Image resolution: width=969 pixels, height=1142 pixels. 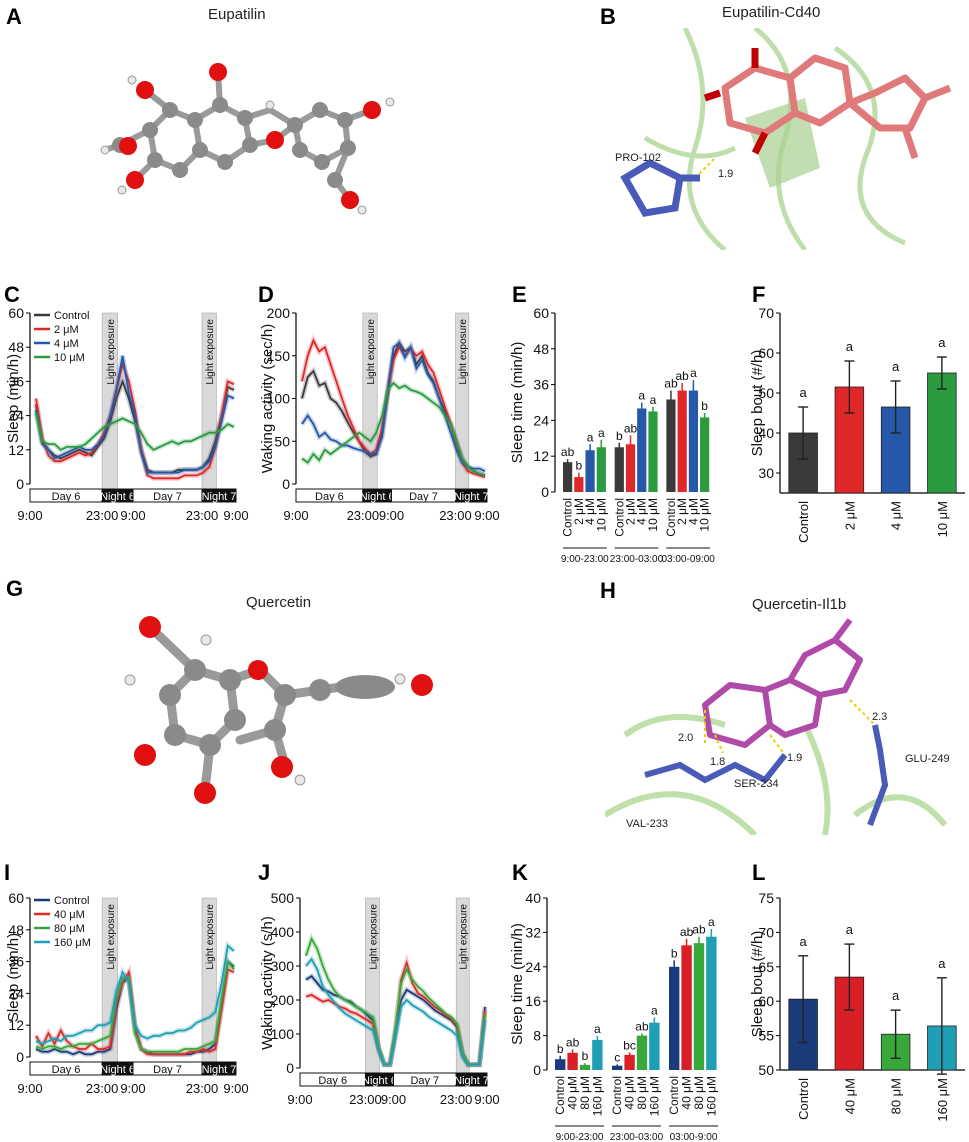 What do you see at coordinates (630, 1093) in the screenshot?
I see `category-label: 40 μM` at bounding box center [630, 1093].